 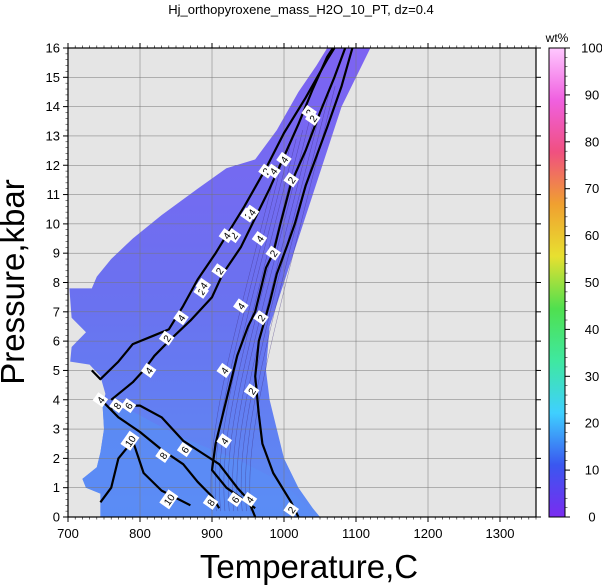 I want to click on colorbar-tick-label: 90, so click(x=592, y=94).